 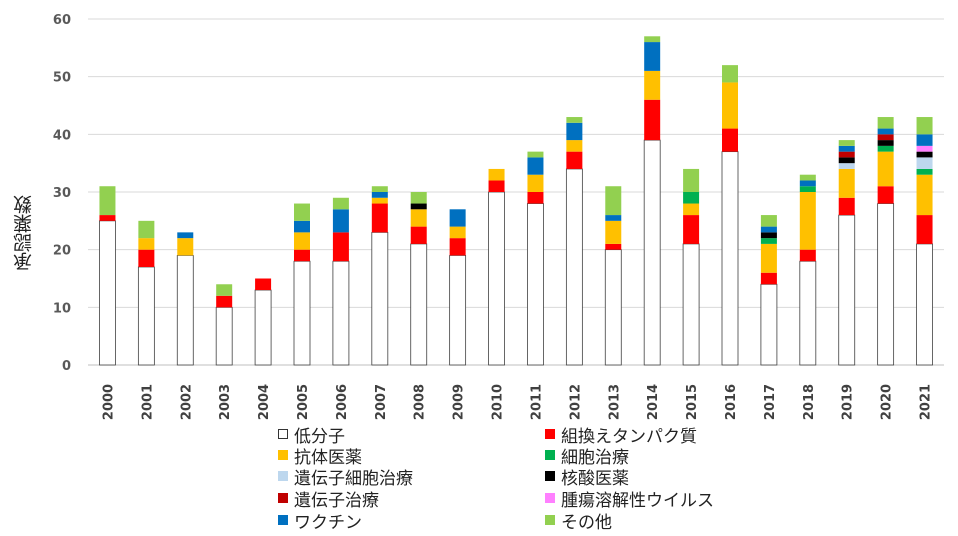 I want to click on x-tick-label: 2001, so click(x=147, y=402).